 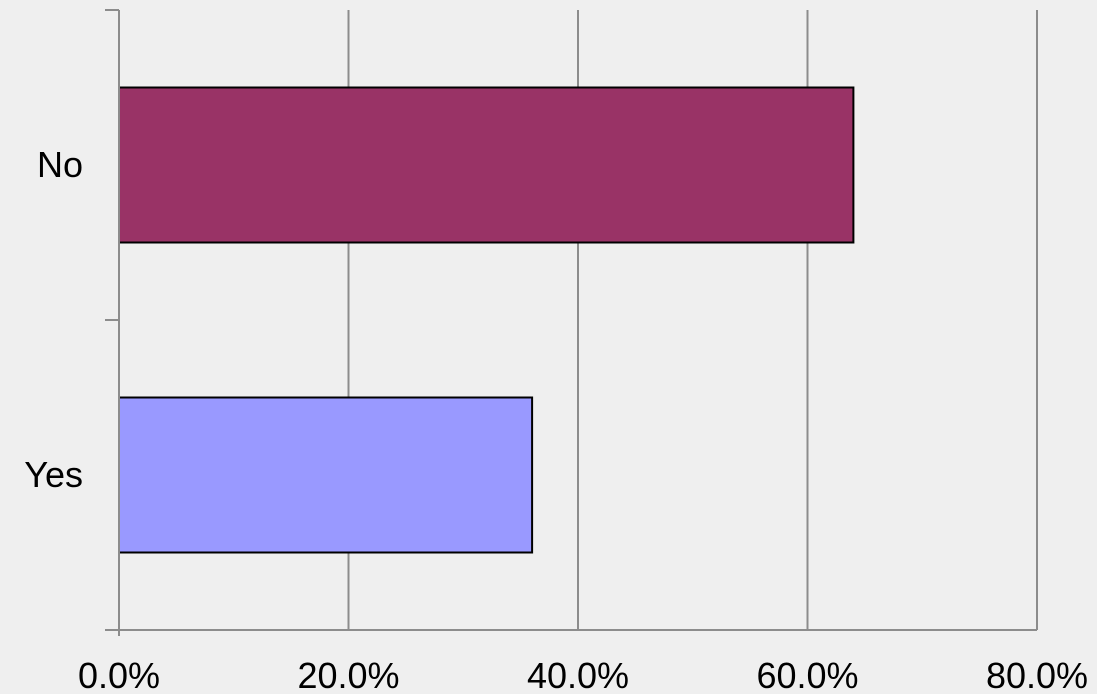 I want to click on x-tick-label-3: 60.0%, so click(x=807, y=674).